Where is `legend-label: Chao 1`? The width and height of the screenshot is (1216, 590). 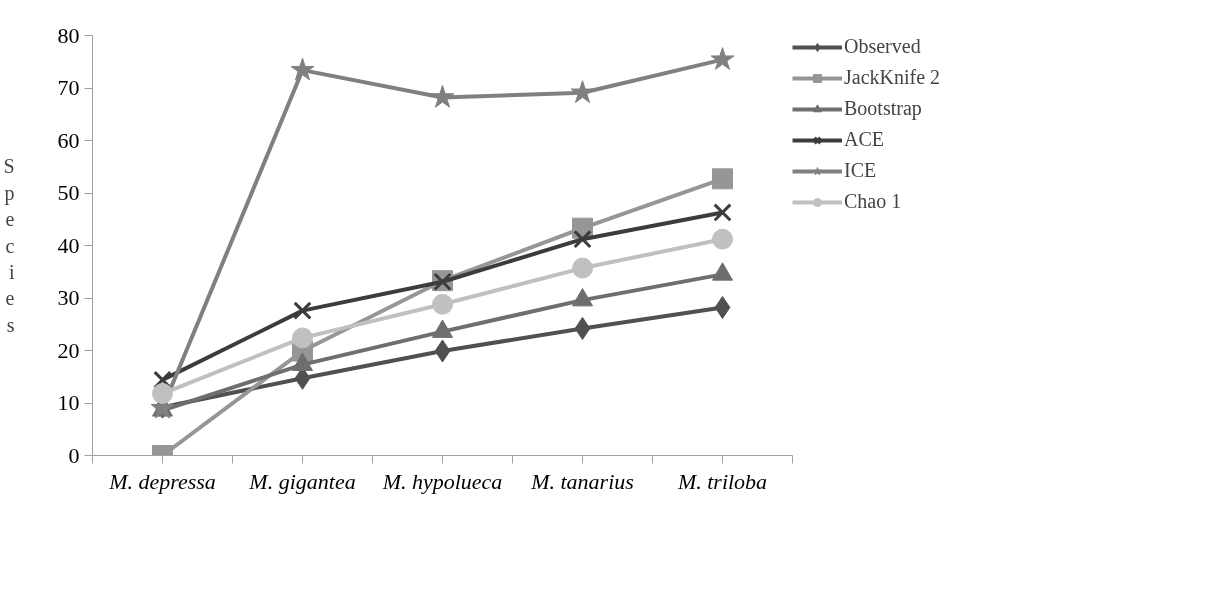
legend-label: Chao 1 is located at coordinates (873, 201).